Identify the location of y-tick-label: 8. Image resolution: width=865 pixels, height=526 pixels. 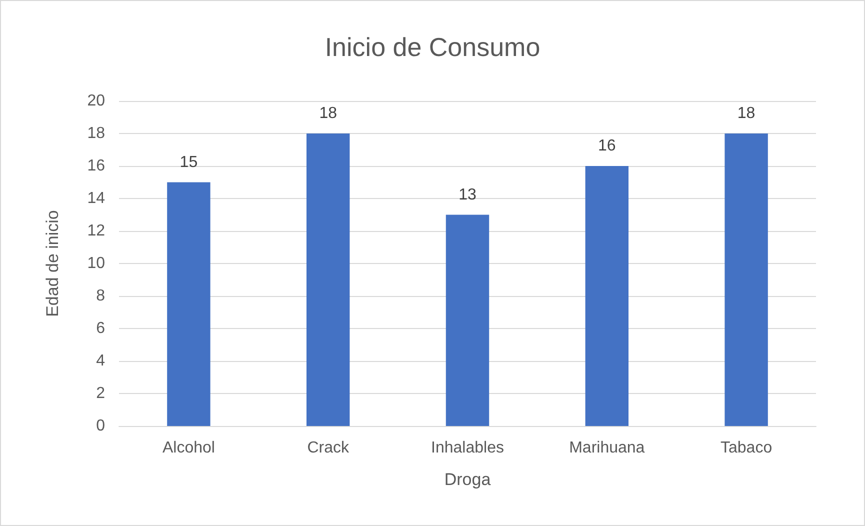
(101, 296).